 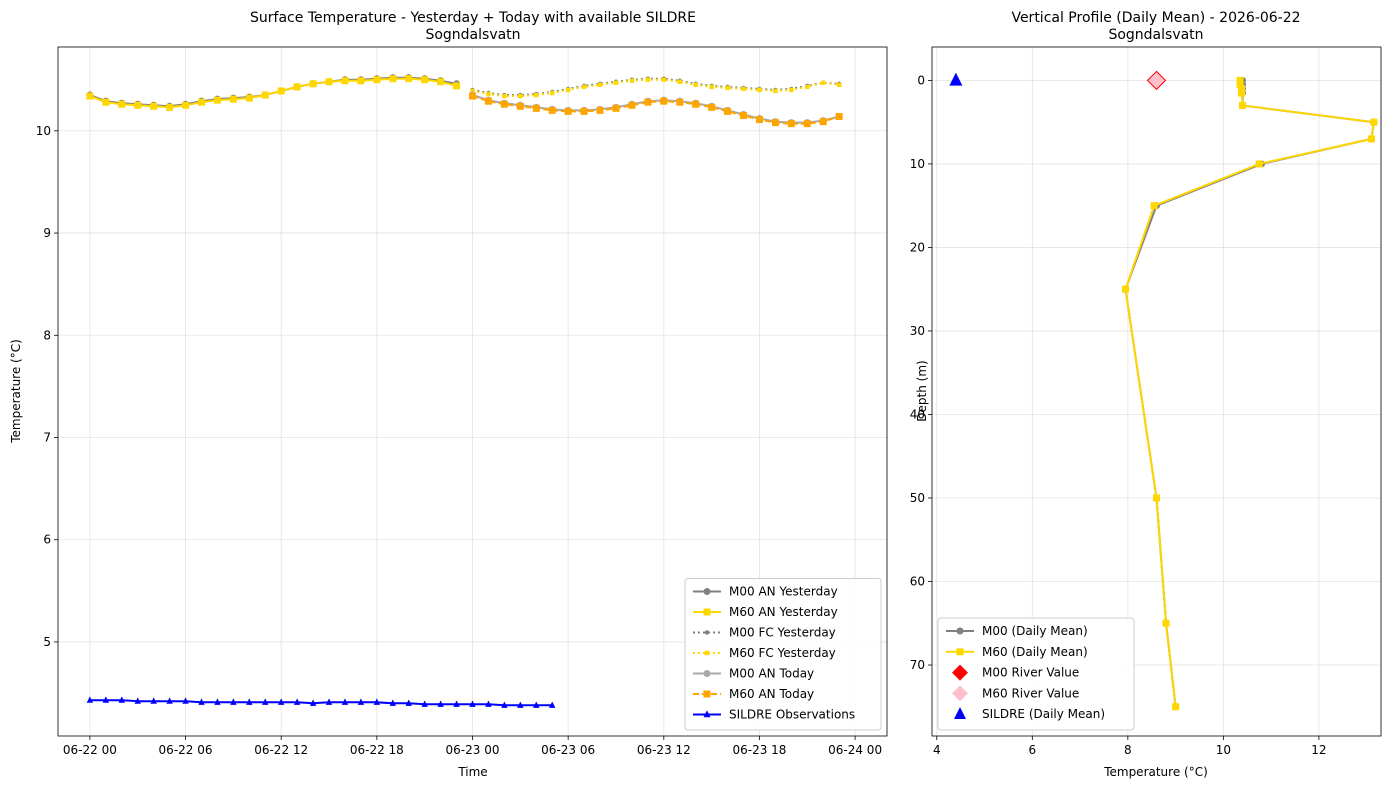 I want to click on m60-river-value-point, so click(x=1156, y=80).